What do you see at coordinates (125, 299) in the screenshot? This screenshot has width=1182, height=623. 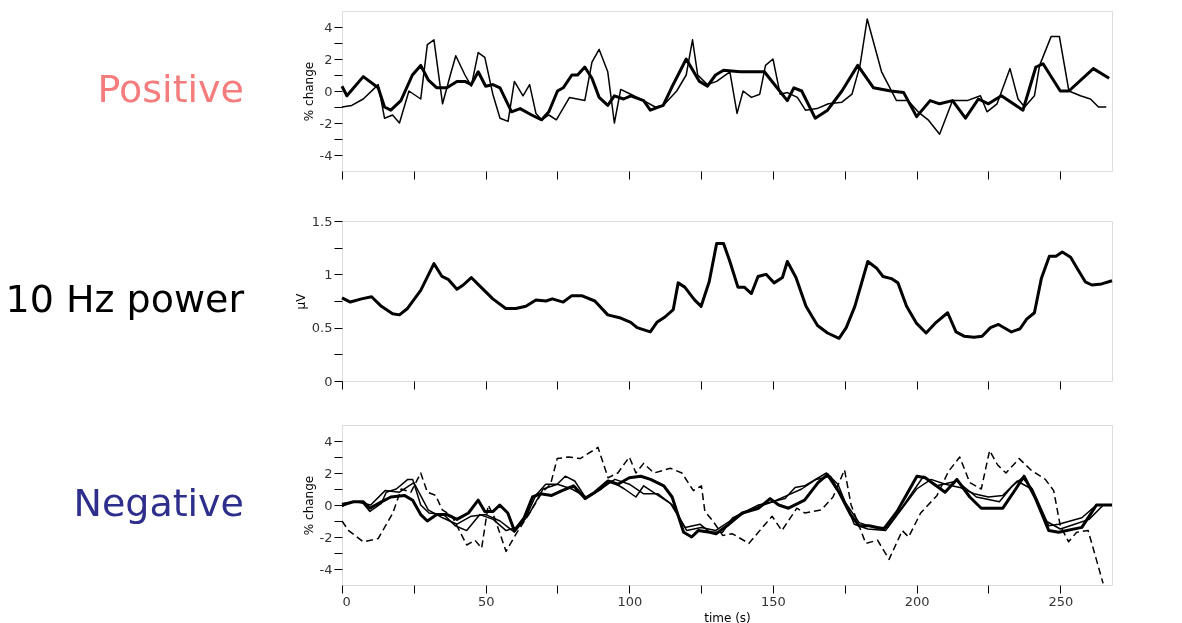 I see `text: 10 Hz power` at bounding box center [125, 299].